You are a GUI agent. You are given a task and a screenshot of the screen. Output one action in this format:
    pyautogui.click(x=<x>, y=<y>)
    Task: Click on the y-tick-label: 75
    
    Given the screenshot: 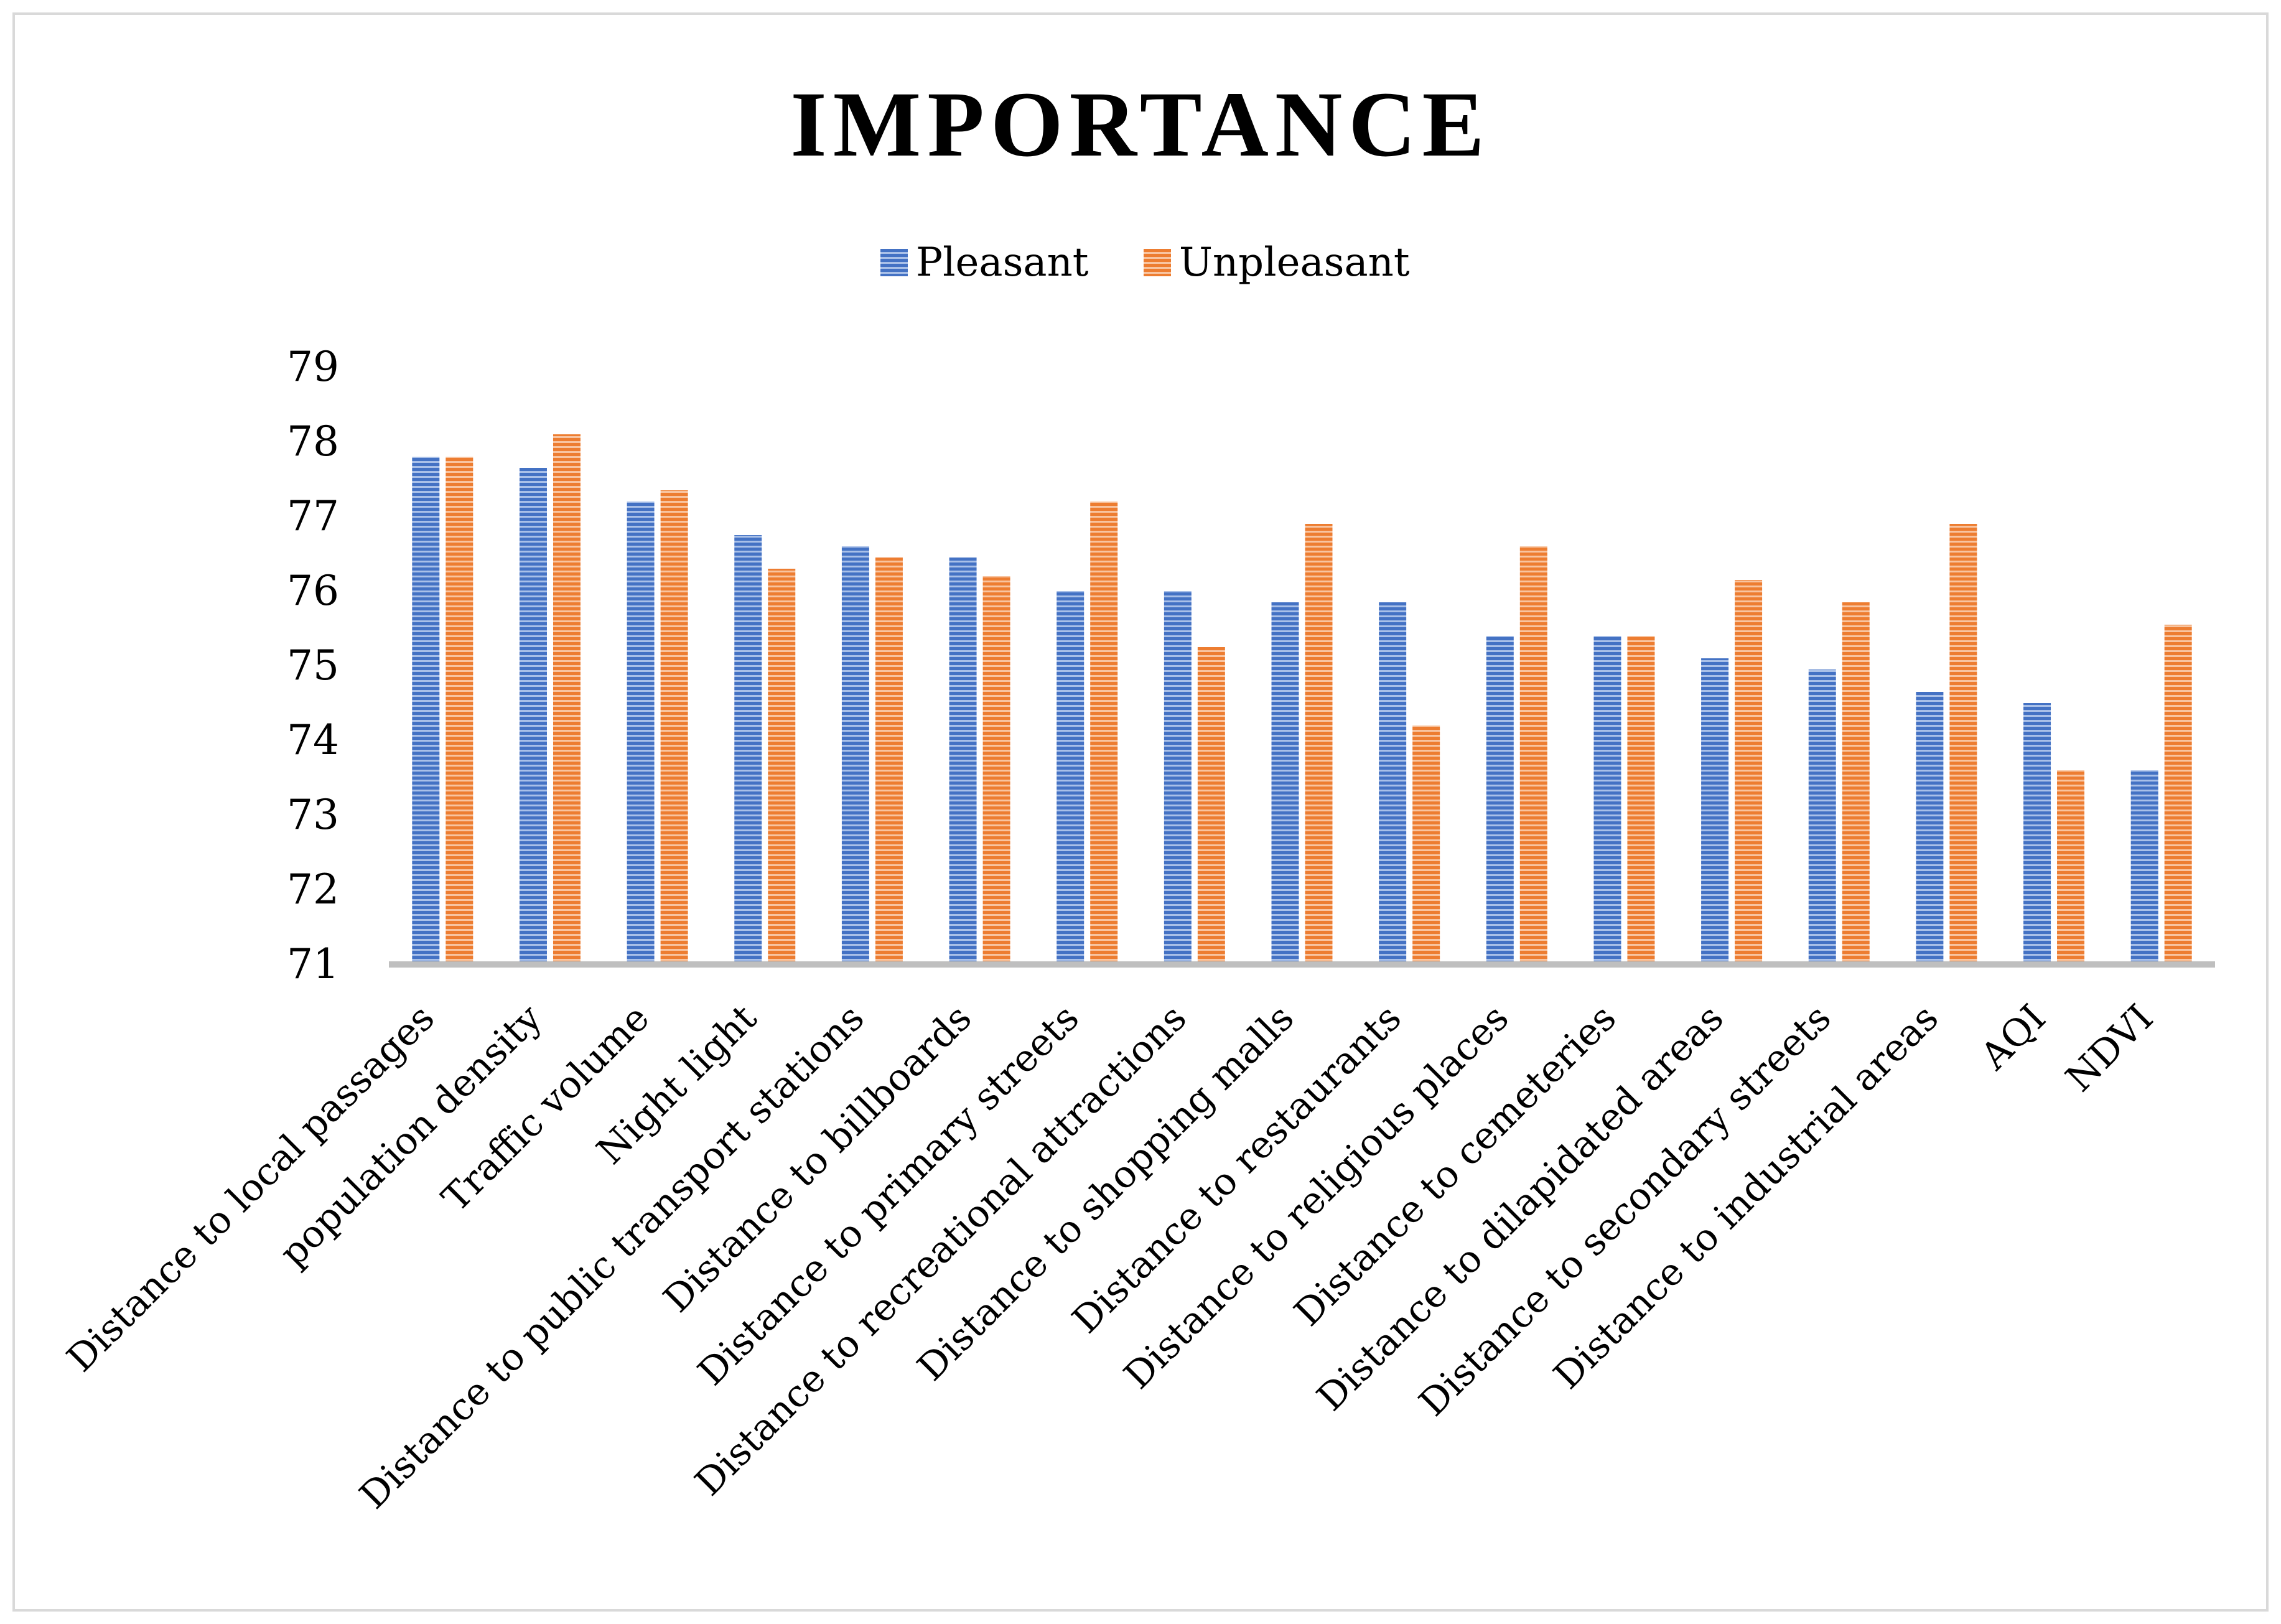 What is the action you would take?
    pyautogui.click(x=313, y=666)
    